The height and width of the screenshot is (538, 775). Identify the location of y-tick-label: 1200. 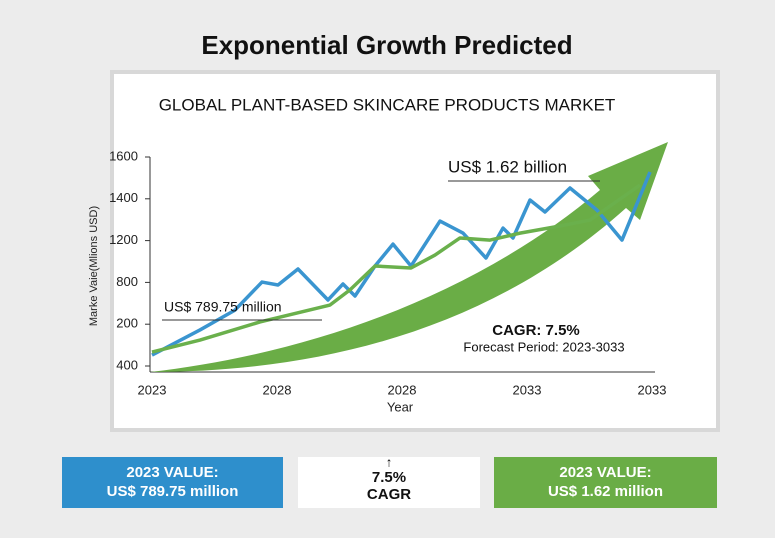
(123, 239).